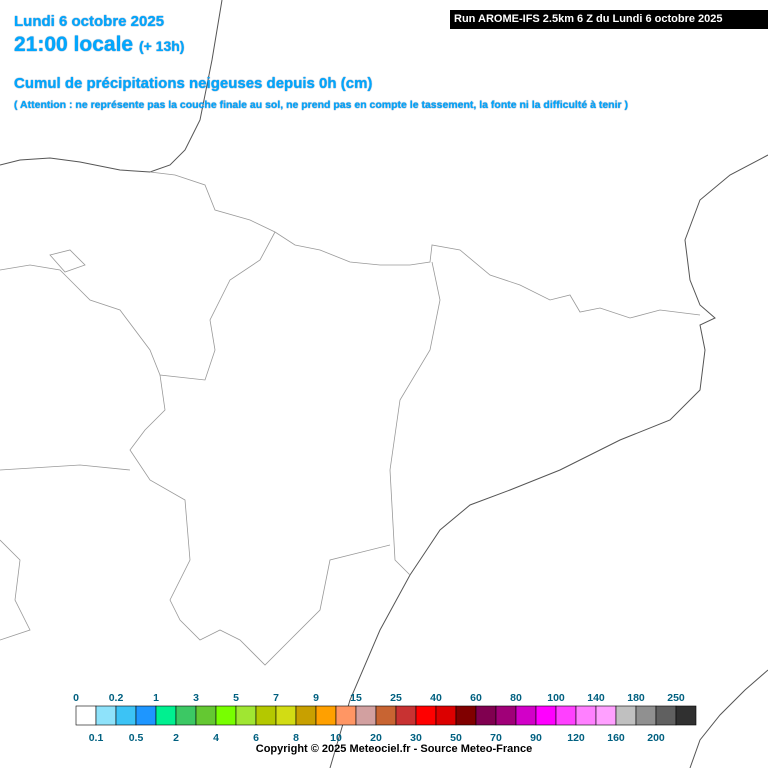 This screenshot has width=768, height=768. Describe the element at coordinates (316, 698) in the screenshot. I see `legend-label: 9` at that location.